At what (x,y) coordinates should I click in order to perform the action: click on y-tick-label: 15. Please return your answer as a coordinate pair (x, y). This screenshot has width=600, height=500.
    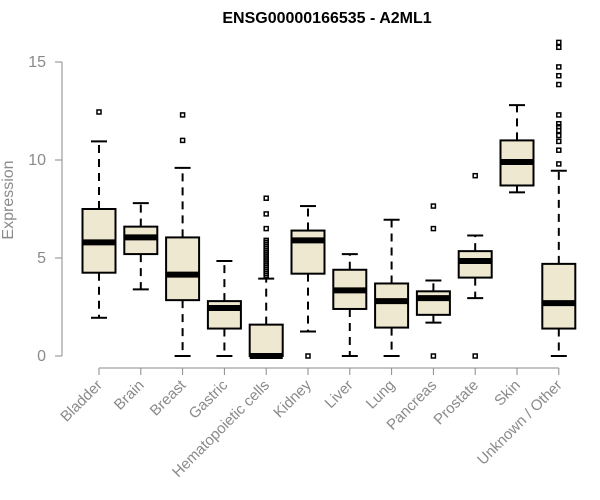
    Looking at the image, I should click on (37, 62).